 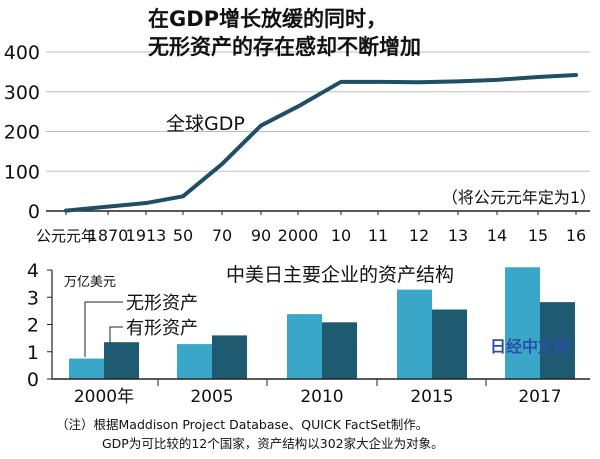 I want to click on x-tick-label: 2005, so click(x=211, y=397).